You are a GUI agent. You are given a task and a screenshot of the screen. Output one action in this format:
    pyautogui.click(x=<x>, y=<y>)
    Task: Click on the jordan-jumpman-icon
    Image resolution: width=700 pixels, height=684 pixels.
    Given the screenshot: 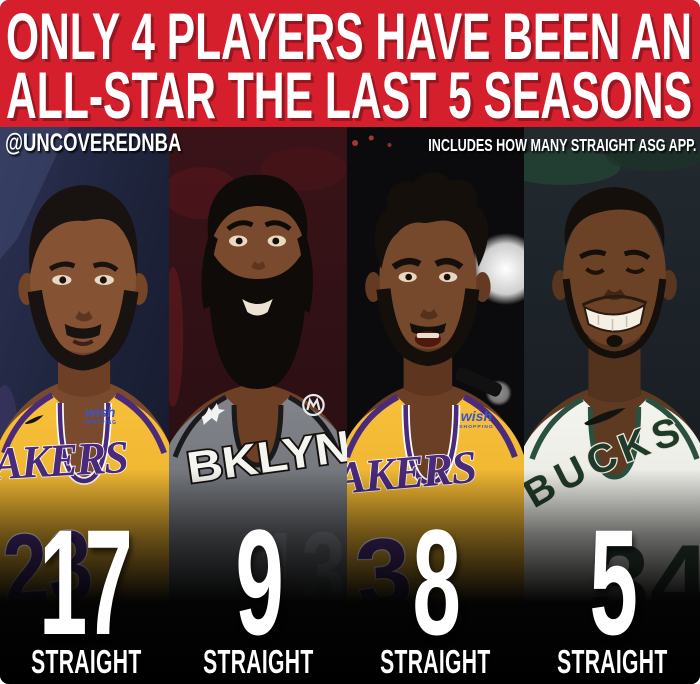 What is the action you would take?
    pyautogui.click(x=213, y=414)
    